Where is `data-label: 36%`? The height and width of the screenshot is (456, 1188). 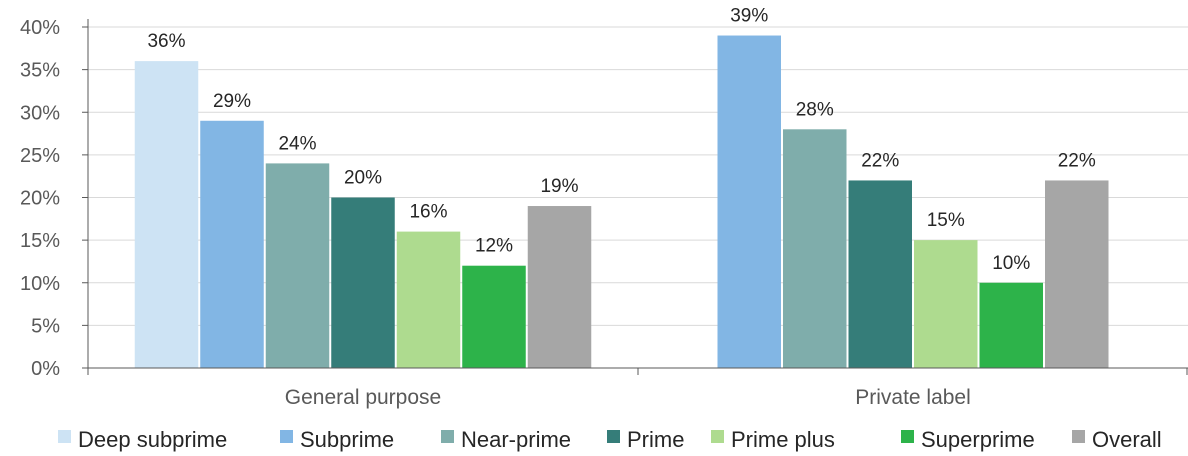 data-label: 36% is located at coordinates (166, 41).